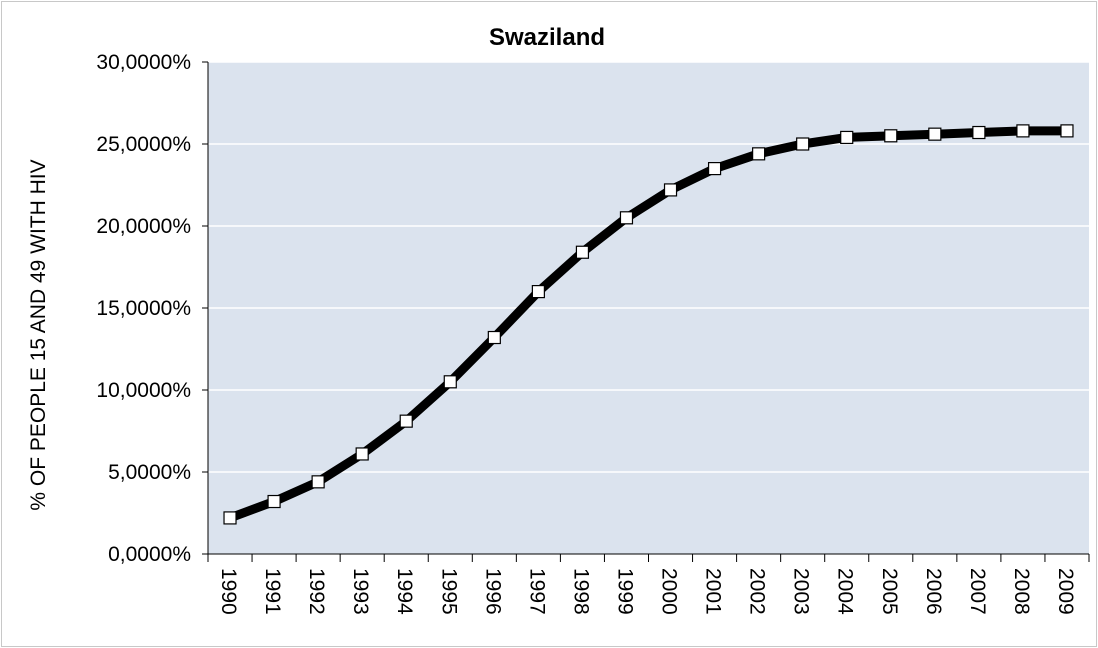 This screenshot has height=648, width=1098. I want to click on x-tick-label: 2008, so click(1021, 591).